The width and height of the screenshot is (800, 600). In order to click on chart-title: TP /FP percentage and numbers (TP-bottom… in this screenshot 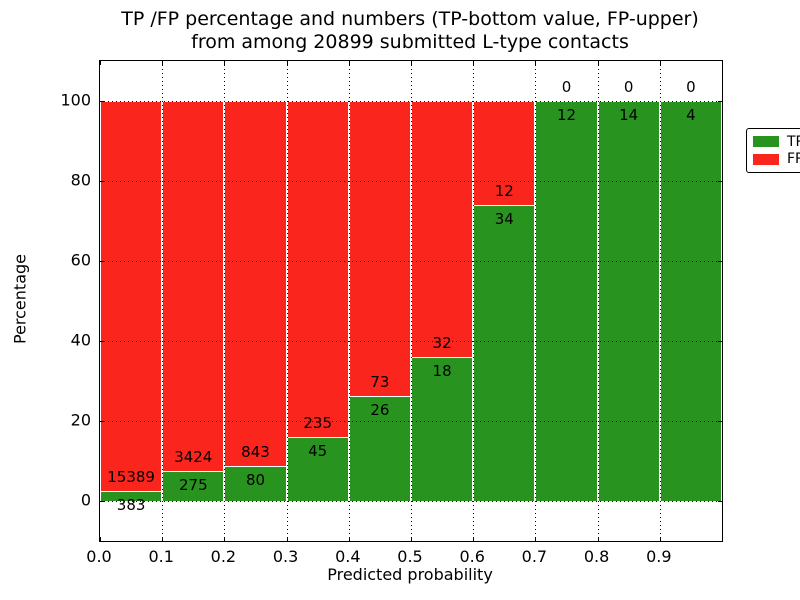, I will do `click(410, 31)`.